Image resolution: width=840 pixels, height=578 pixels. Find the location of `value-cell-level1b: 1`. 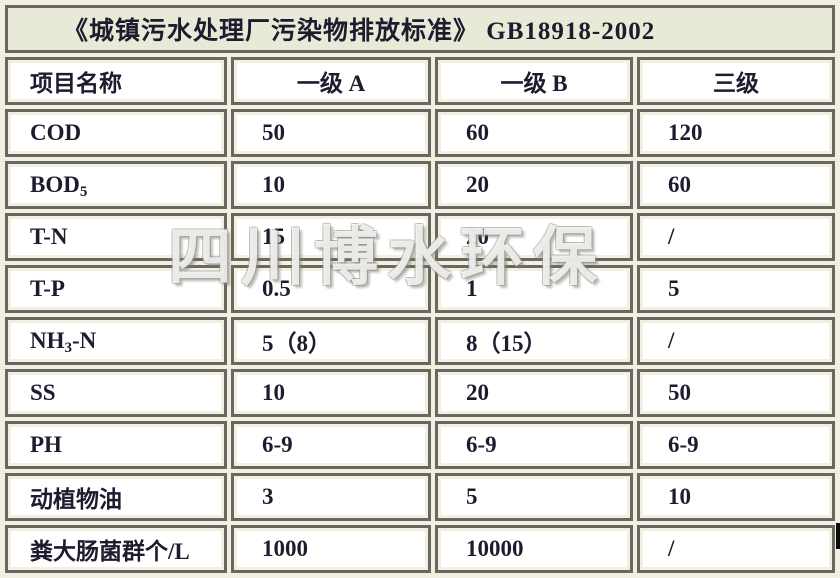

value-cell-level1b: 1 is located at coordinates (534, 289).